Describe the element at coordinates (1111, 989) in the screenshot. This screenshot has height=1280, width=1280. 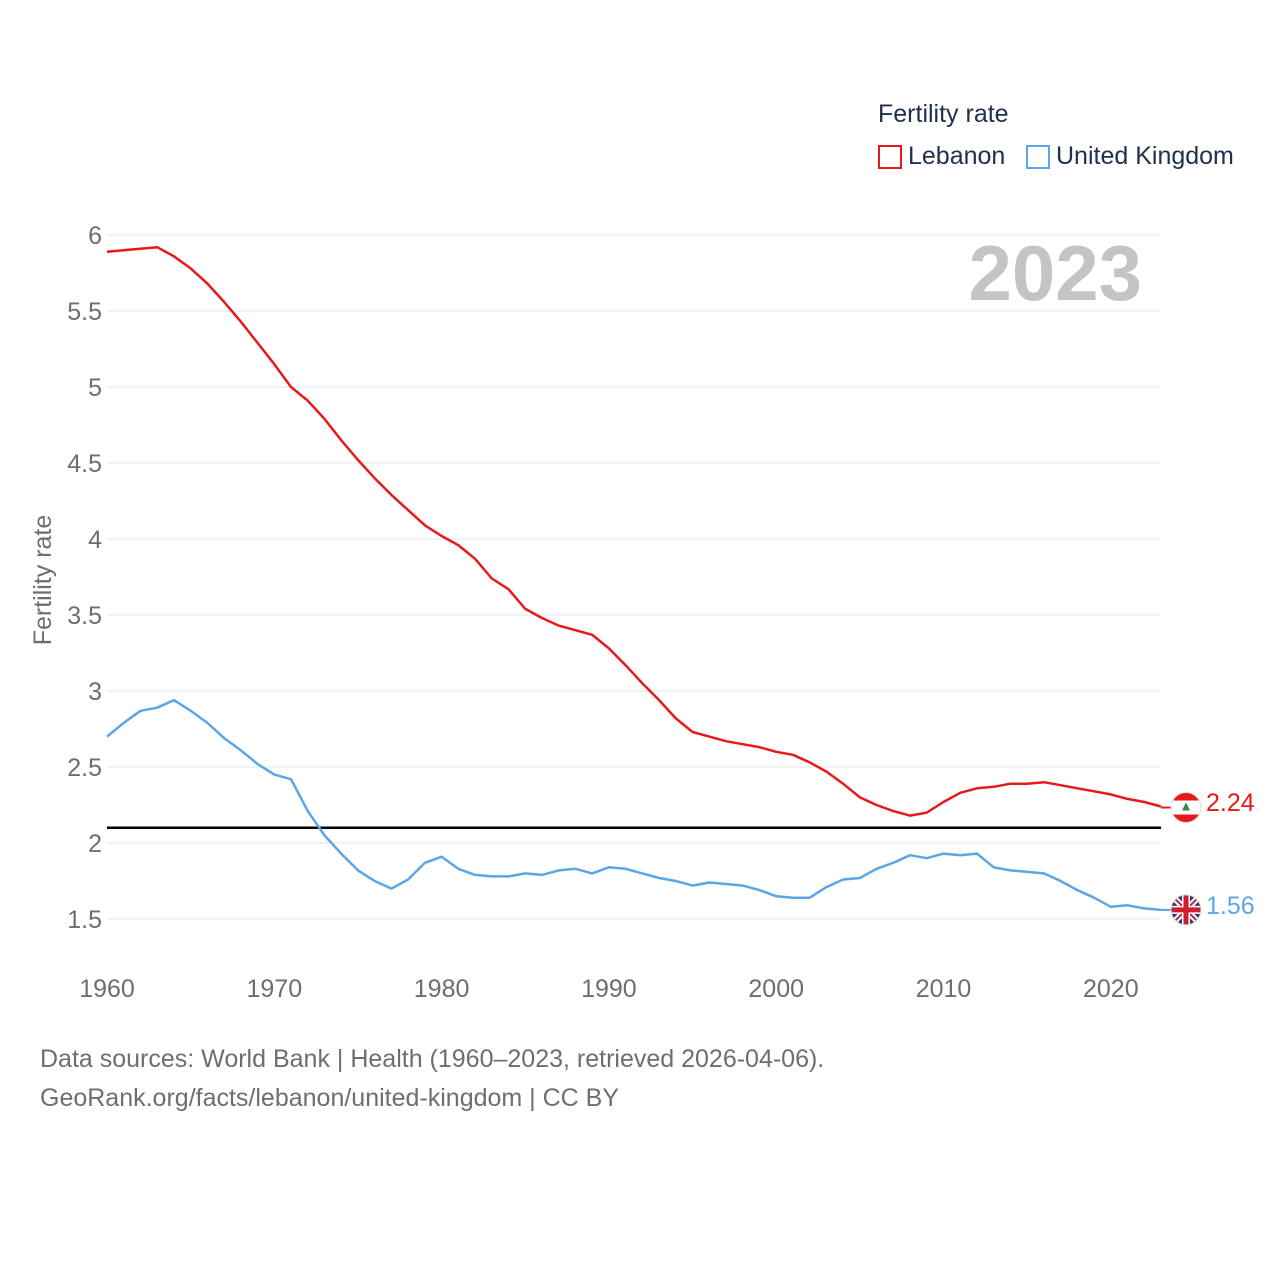
I see `x-tick-label: 2020` at that location.